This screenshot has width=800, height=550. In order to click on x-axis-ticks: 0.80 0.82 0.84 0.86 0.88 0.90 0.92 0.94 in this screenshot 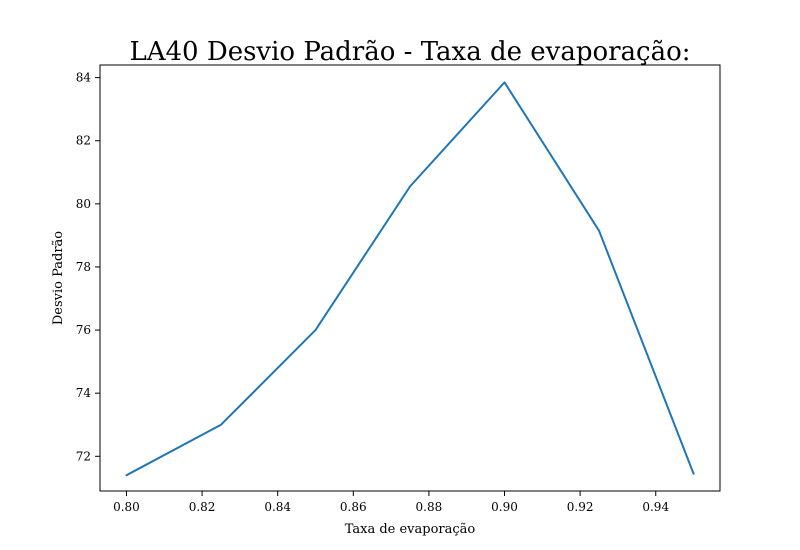, I will do `click(391, 502)`.